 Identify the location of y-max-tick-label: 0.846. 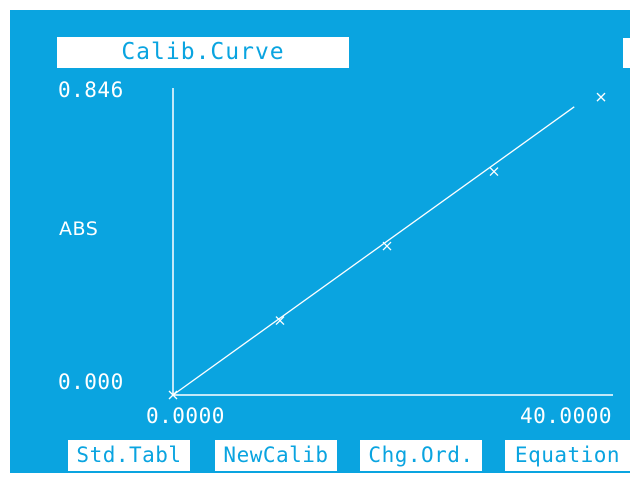
(91, 90).